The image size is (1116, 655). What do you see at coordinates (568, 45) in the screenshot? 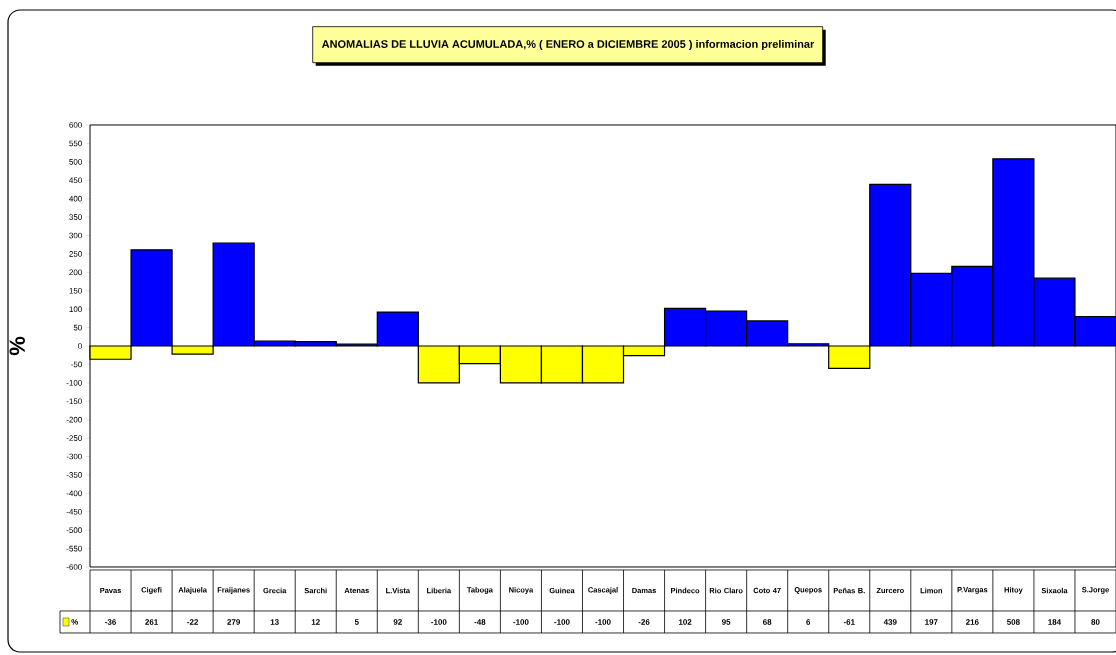
I see `chart-title: ANOMALIAS DE LLUVIA ACUMULADA,% ( ENERO a DICIEMBRE 2005 ) informacion preliminar` at bounding box center [568, 45].